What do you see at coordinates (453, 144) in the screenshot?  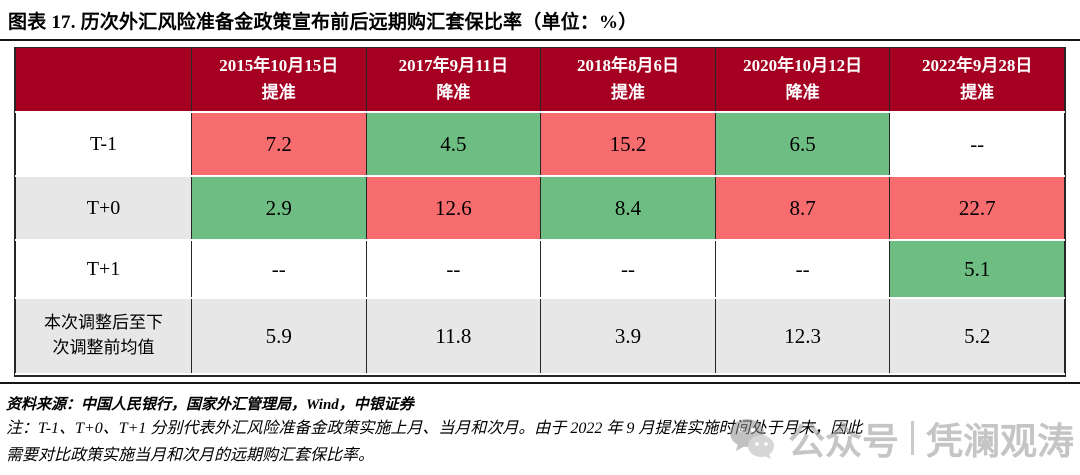 I see `value-cell: 4.5` at bounding box center [453, 144].